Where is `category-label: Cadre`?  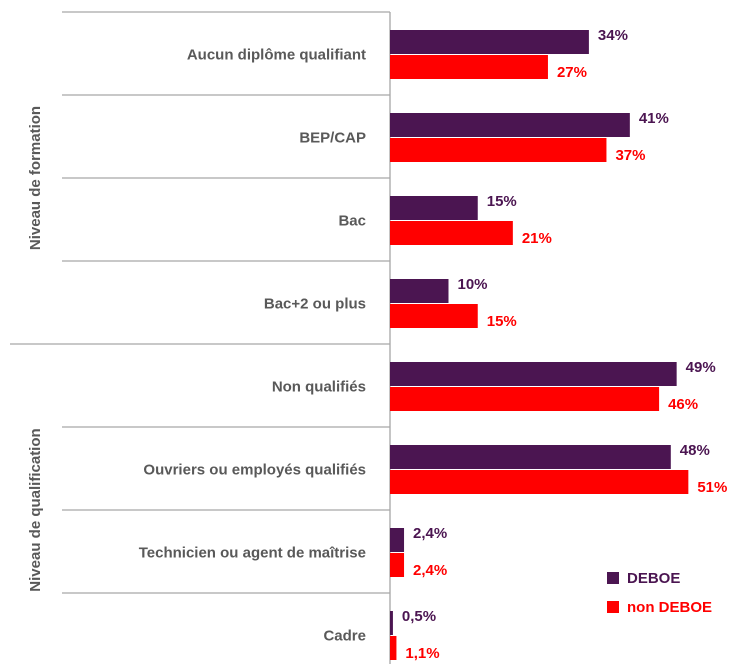 category-label: Cadre is located at coordinates (344, 635).